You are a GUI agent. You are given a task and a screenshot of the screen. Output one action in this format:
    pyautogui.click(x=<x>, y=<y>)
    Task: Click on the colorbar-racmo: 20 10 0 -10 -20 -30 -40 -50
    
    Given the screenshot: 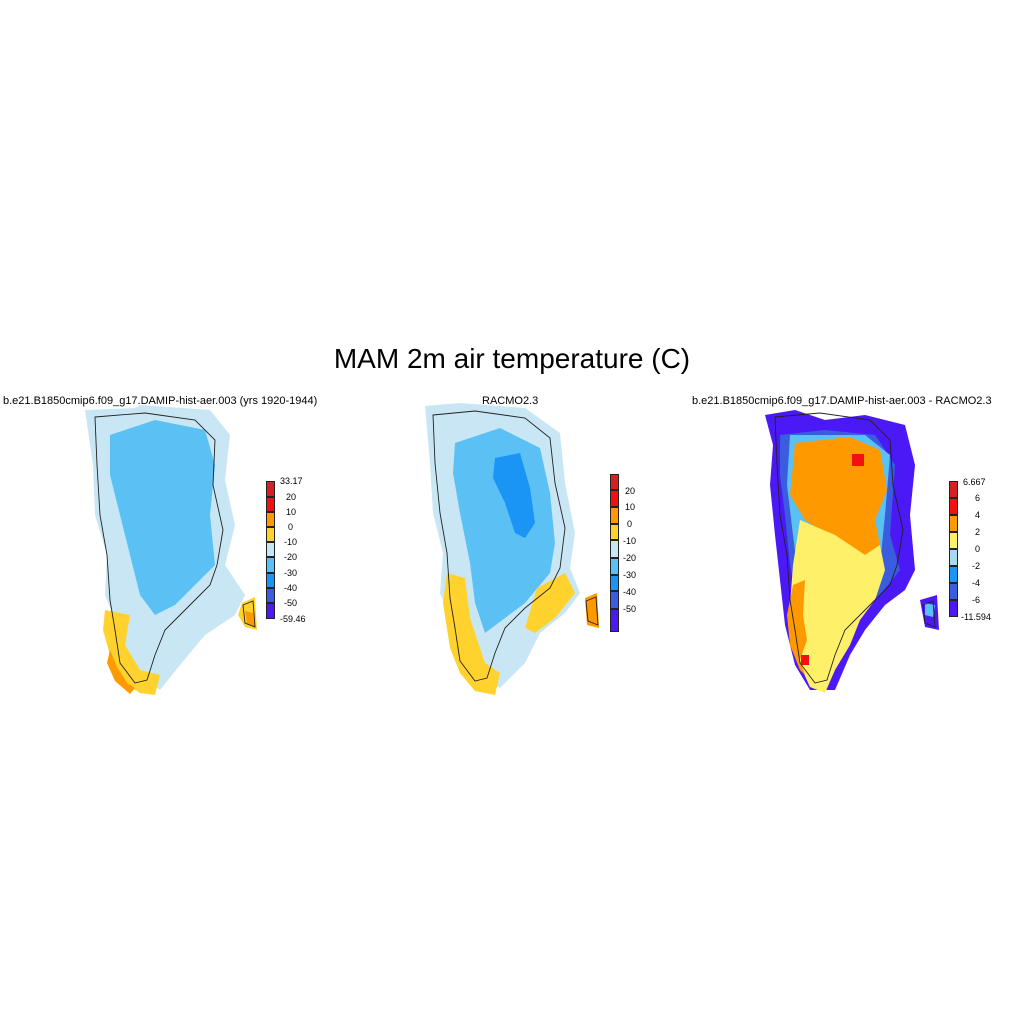 What is the action you would take?
    pyautogui.click(x=623, y=553)
    